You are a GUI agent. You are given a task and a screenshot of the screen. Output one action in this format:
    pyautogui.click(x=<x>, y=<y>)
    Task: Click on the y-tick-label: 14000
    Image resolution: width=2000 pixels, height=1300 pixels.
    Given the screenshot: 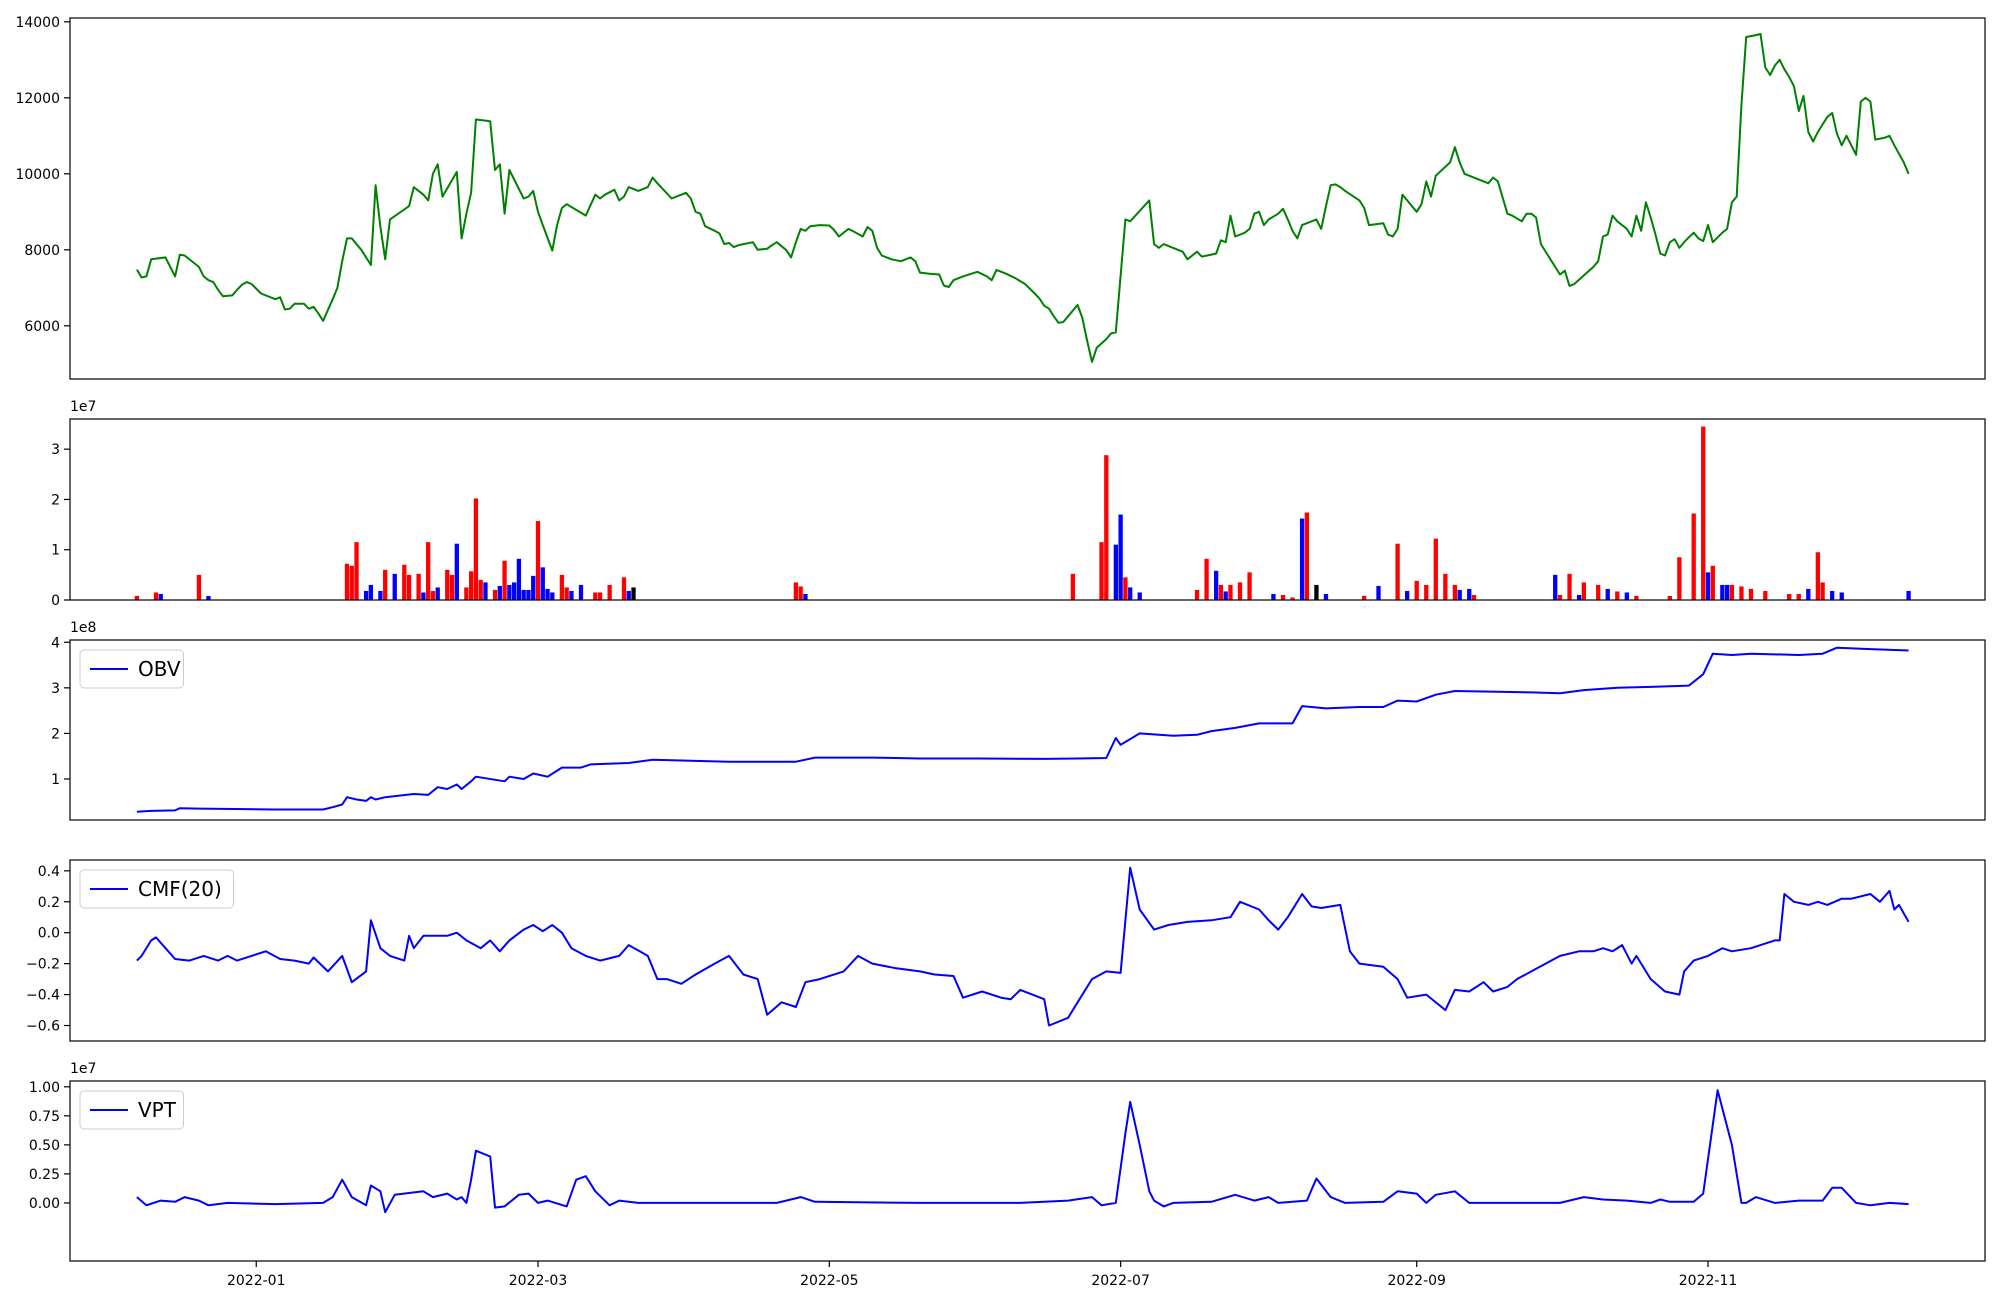 What is the action you would take?
    pyautogui.click(x=37, y=23)
    